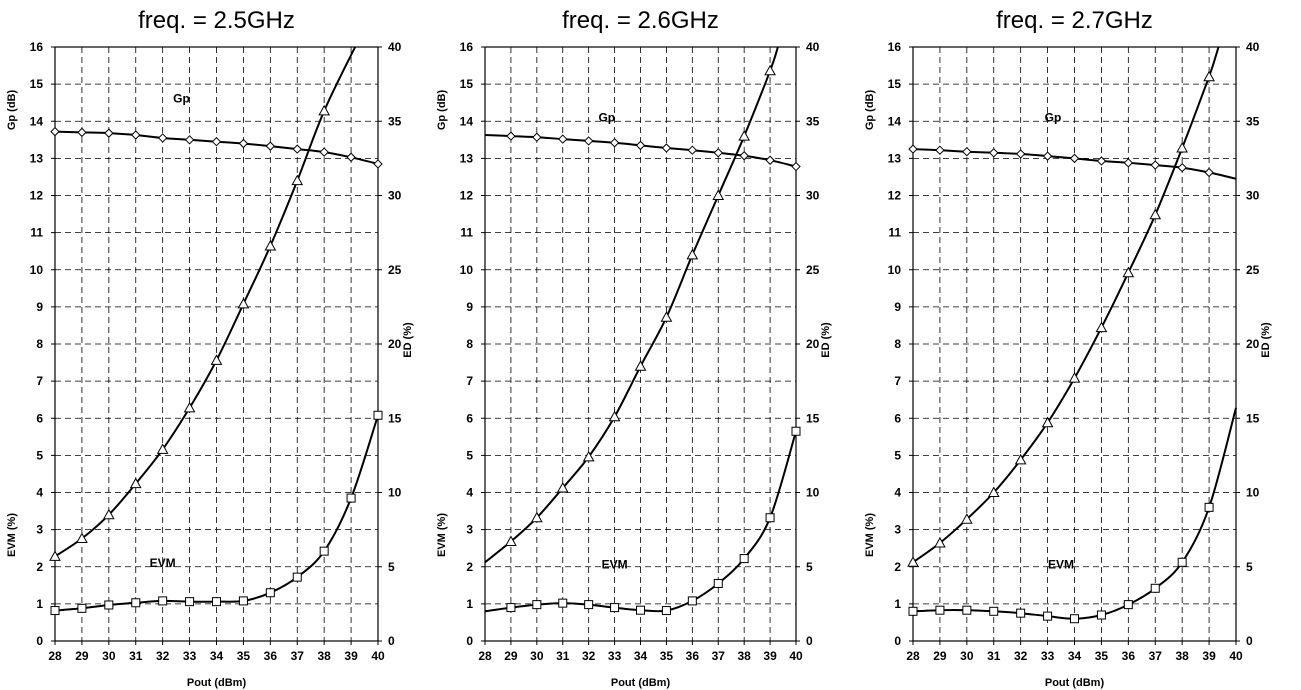 The image size is (1301, 690). What do you see at coordinates (39, 307) in the screenshot?
I see `y-left-tick-label: 9` at bounding box center [39, 307].